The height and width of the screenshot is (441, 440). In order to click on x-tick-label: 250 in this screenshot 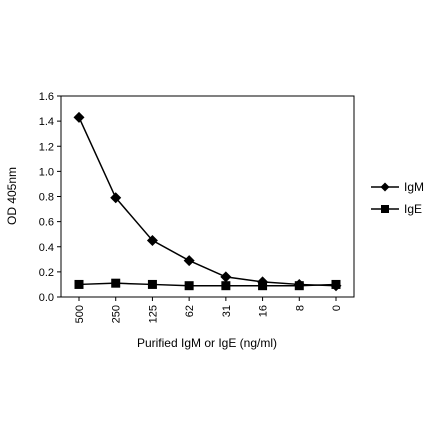, I will do `click(117, 314)`.